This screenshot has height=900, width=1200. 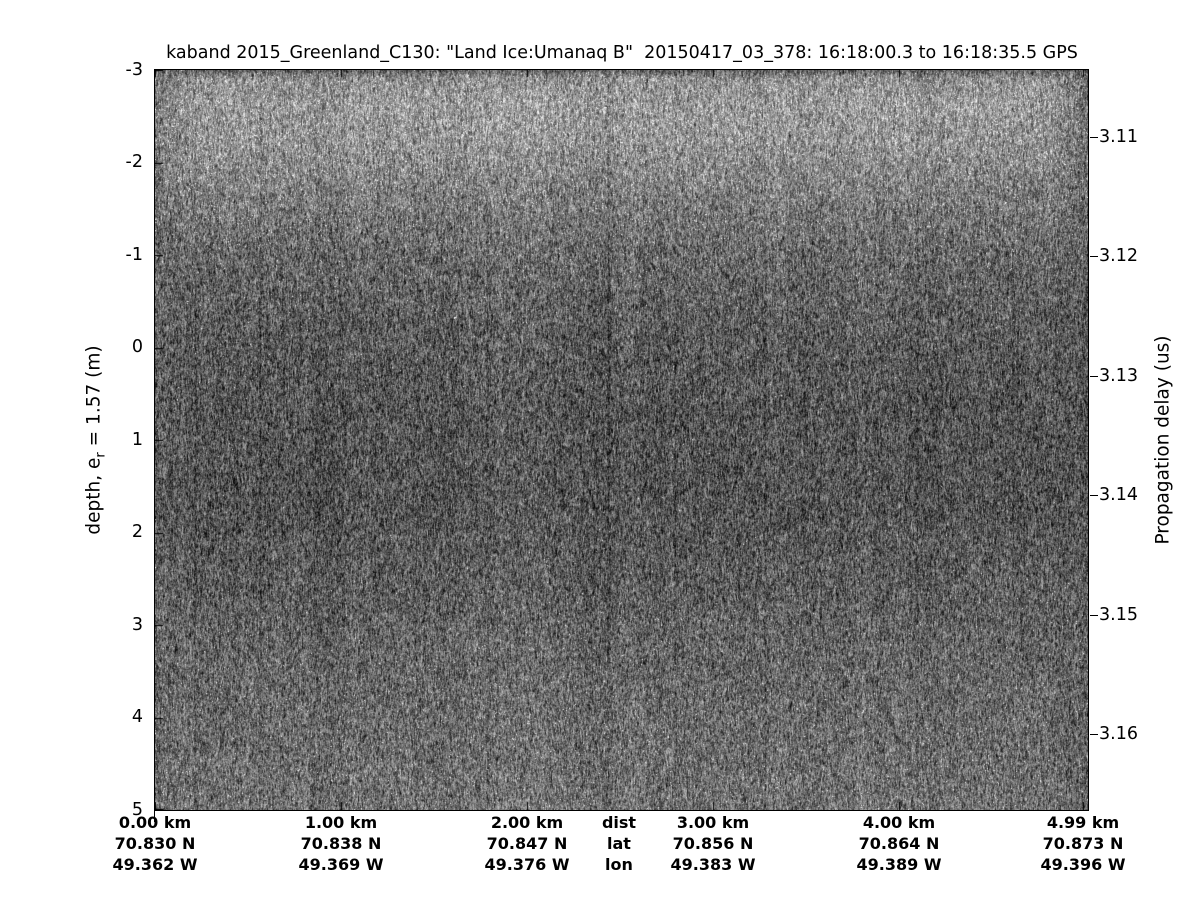 I want to click on x-tick-lat: 70.830 N, so click(x=155, y=843).